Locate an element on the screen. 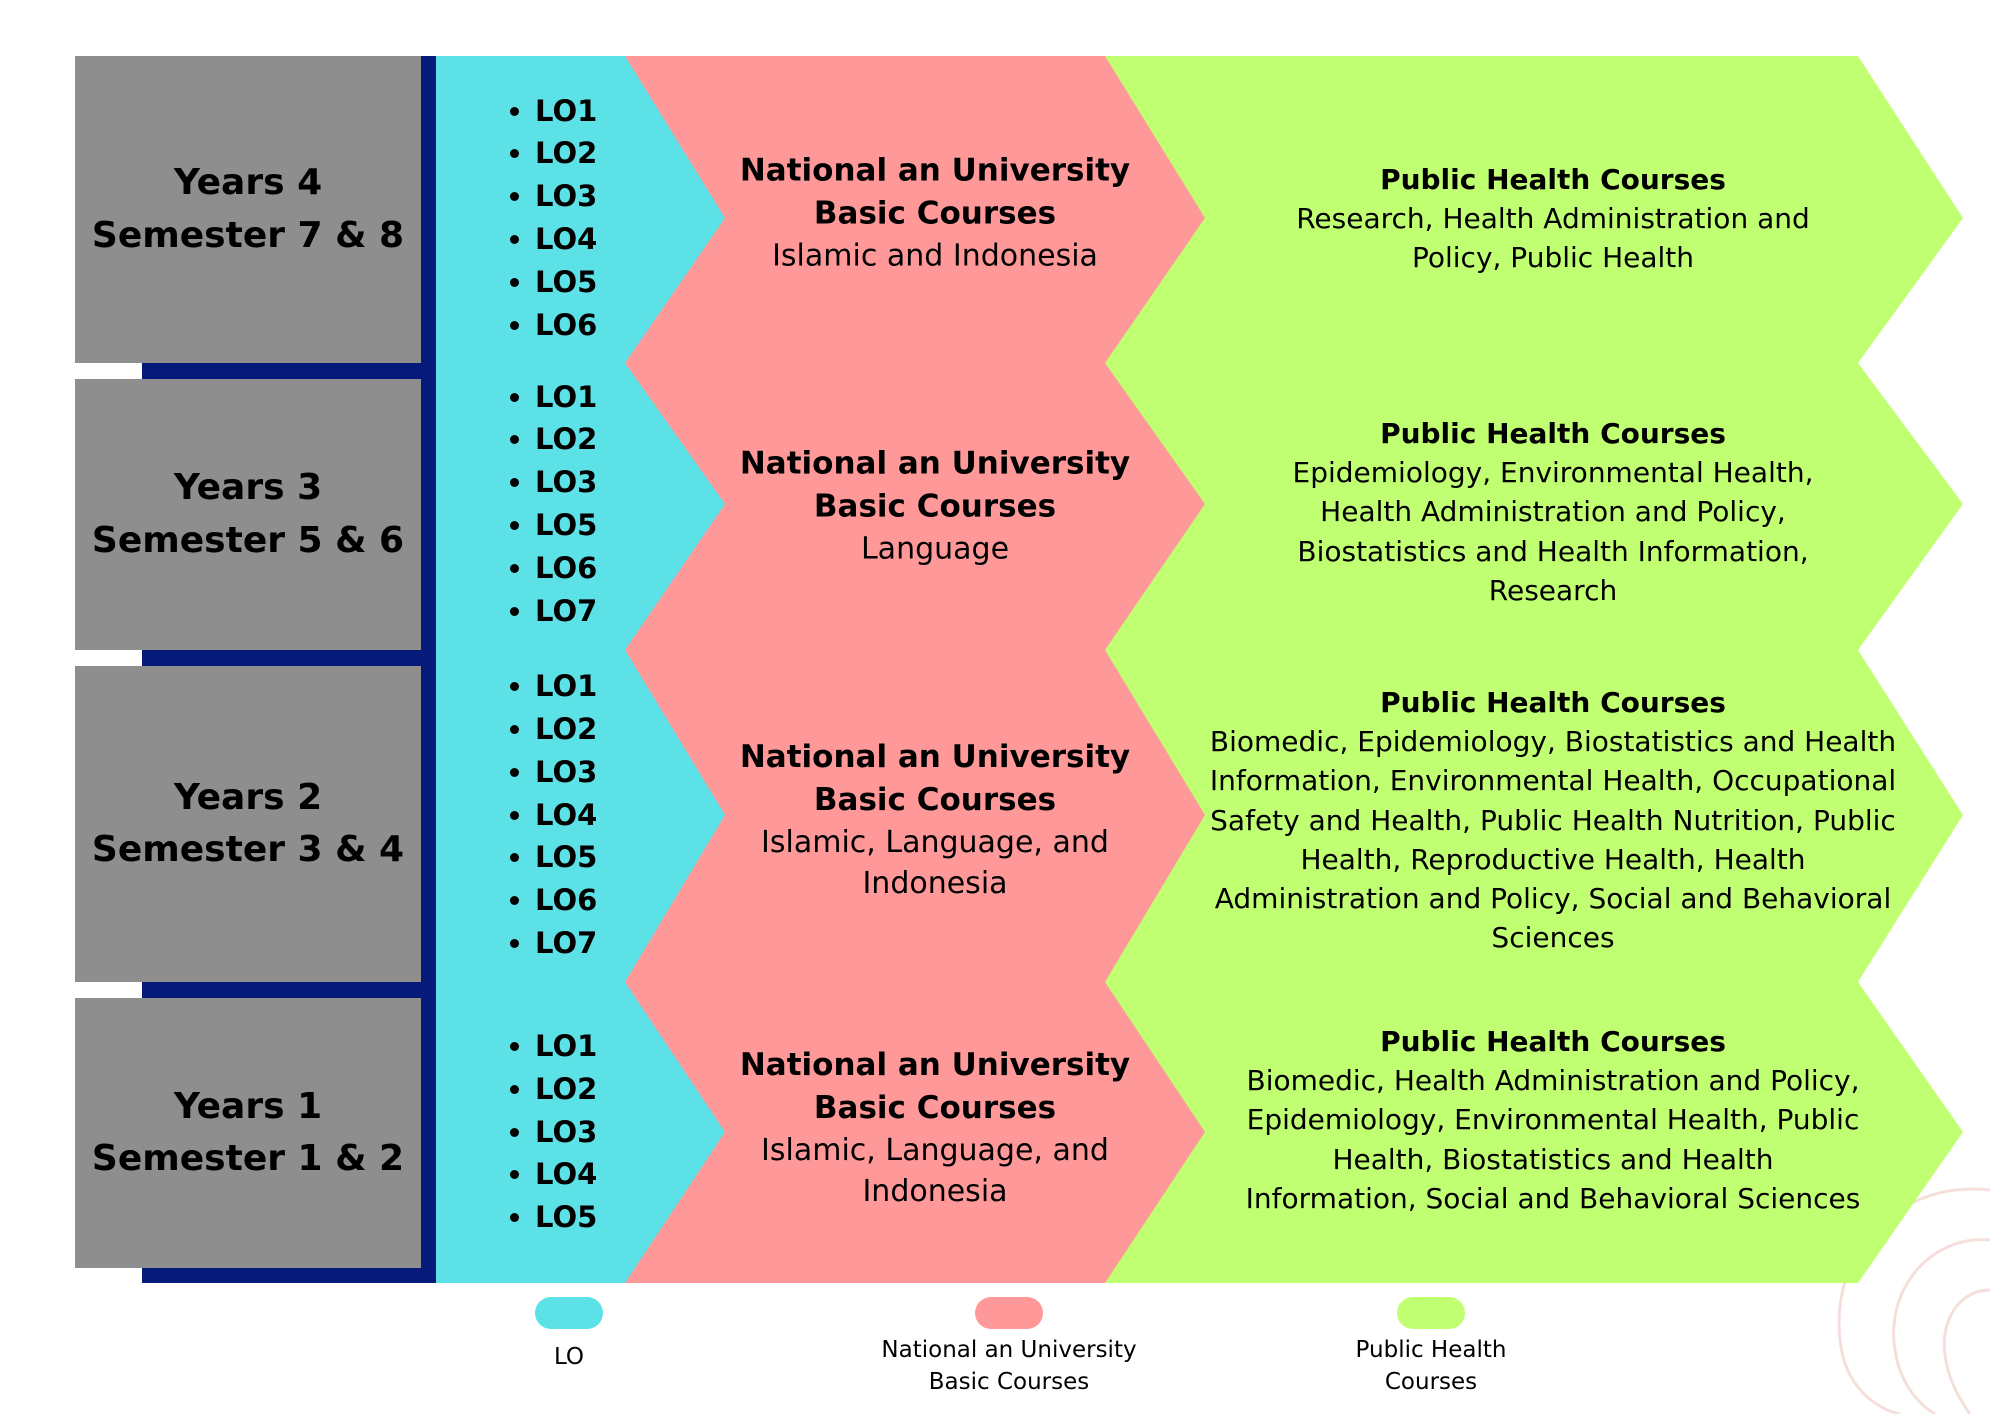  year-box: Years 3 Semester 5 & 6 is located at coordinates (248, 514).